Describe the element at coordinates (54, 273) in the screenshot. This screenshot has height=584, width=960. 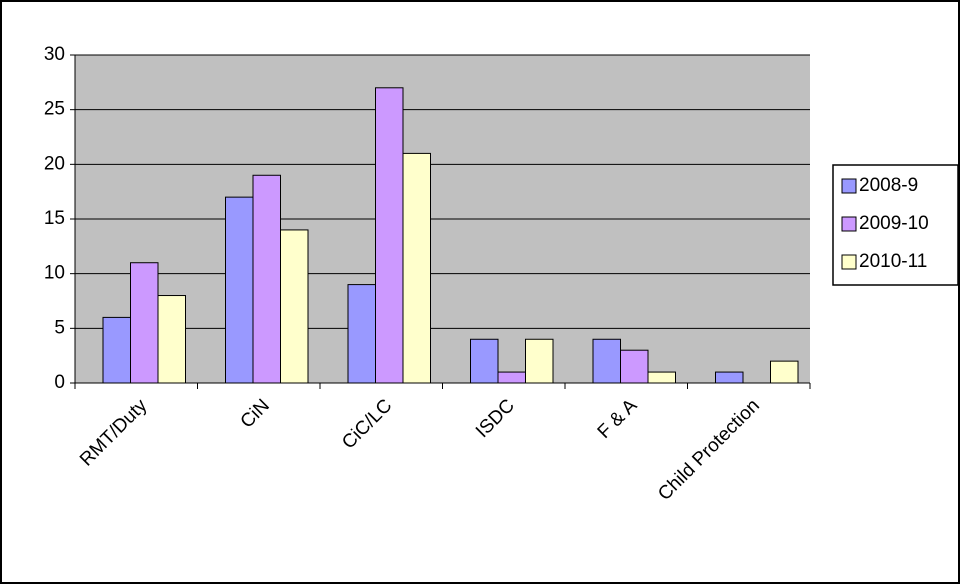
I see `y-tick-label: 10` at that location.